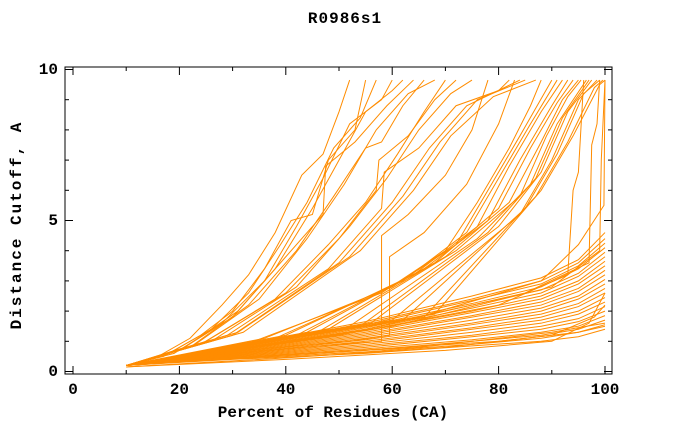 The width and height of the screenshot is (680, 440). What do you see at coordinates (73, 390) in the screenshot?
I see `x-tick-label: 0` at bounding box center [73, 390].